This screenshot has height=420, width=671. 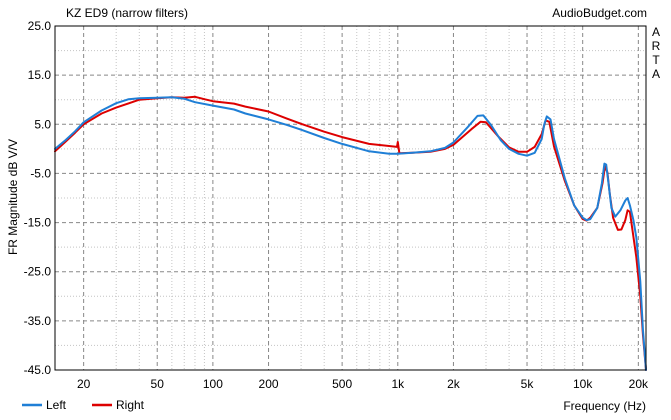 I want to click on x-tick-label: 5k, so click(x=528, y=384).